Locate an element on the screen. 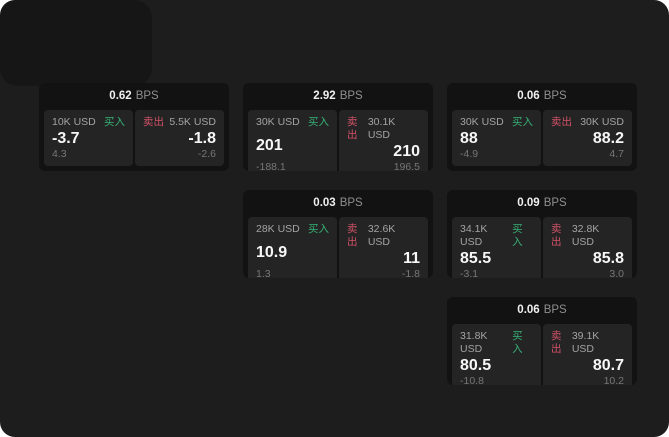  card-body: 30K USD 买入 88 -4.9 卖出 30K USD 88.2 4.7 is located at coordinates (542, 140).